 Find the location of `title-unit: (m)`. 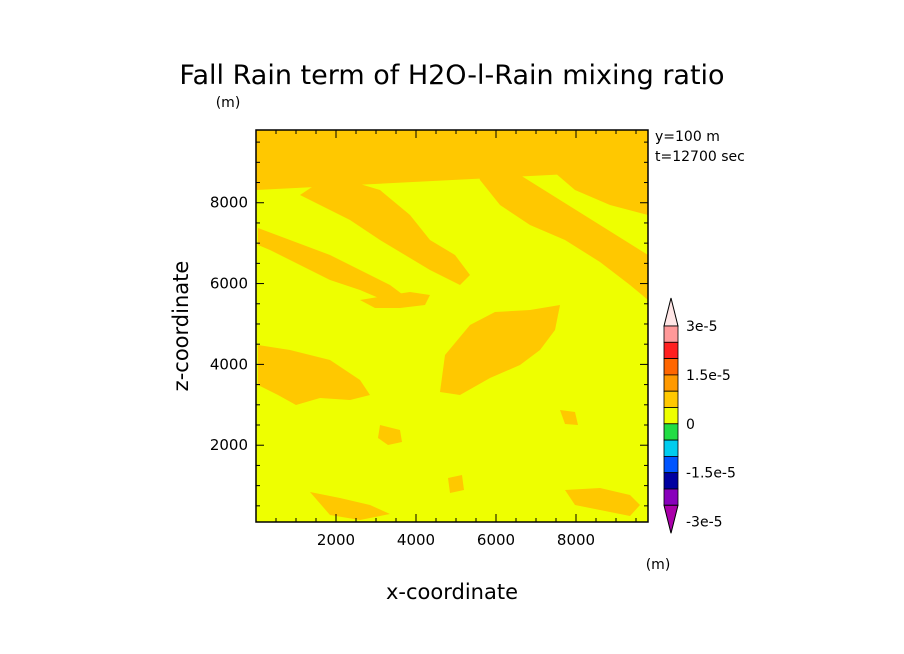

title-unit: (m) is located at coordinates (228, 103).